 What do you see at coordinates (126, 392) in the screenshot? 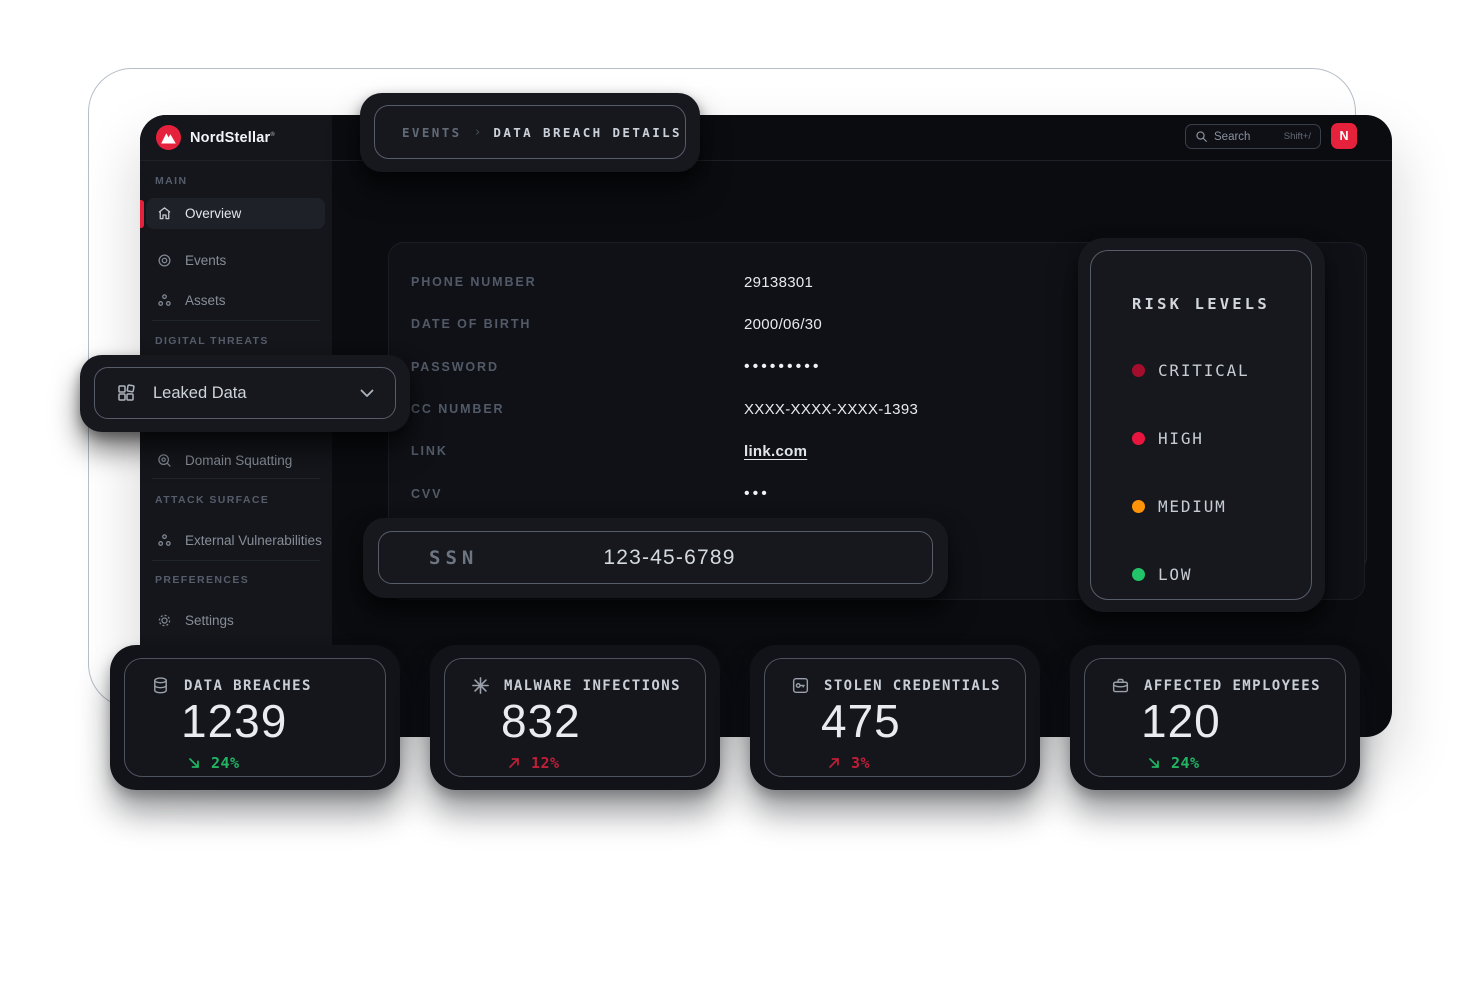
I see `grid-icon` at bounding box center [126, 392].